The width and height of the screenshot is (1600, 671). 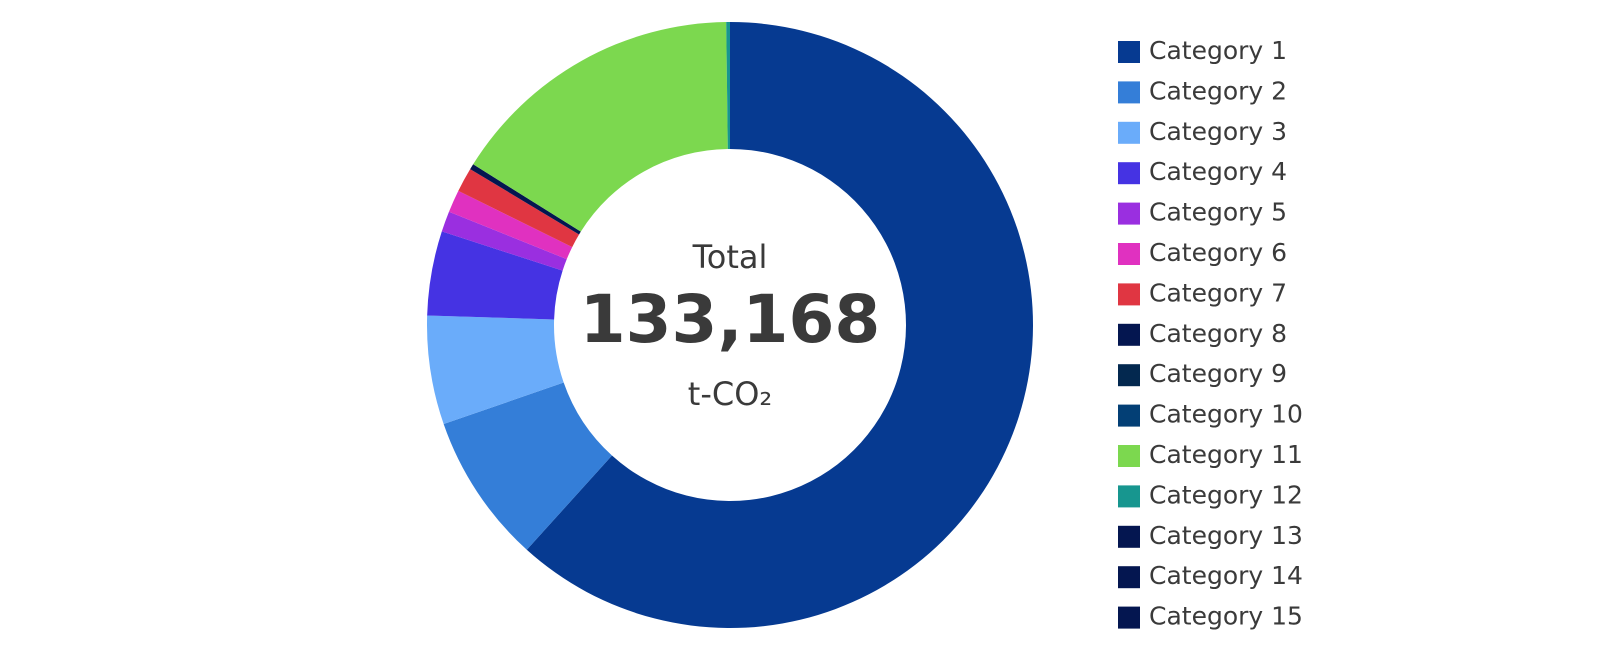 I want to click on legend-label: Category 3, so click(x=1218, y=131).